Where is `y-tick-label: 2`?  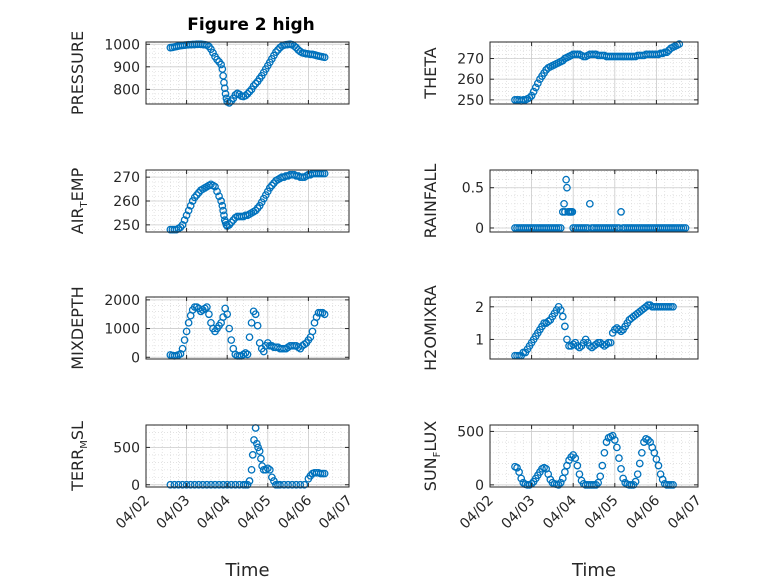
y-tick-label: 2 is located at coordinates (479, 308).